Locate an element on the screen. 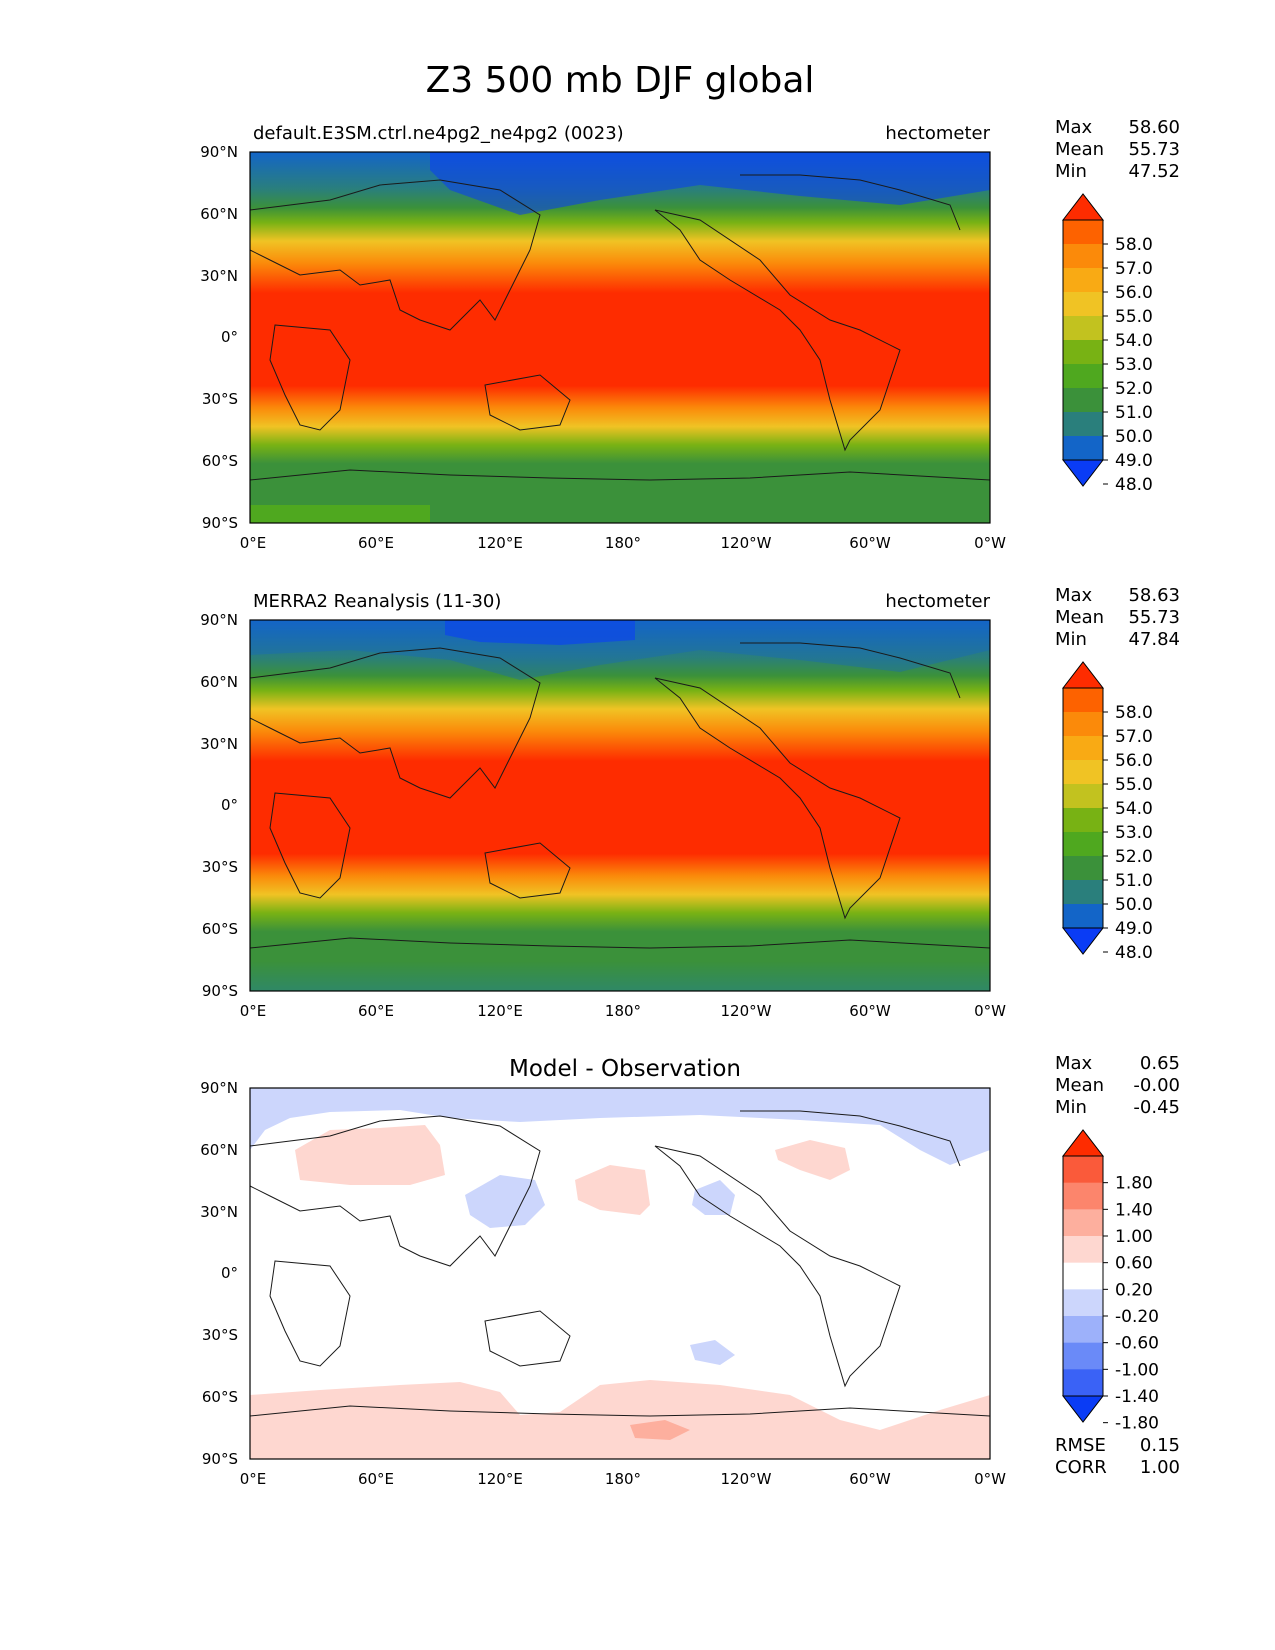  obs-stat-label-min: Min is located at coordinates (1071, 639).